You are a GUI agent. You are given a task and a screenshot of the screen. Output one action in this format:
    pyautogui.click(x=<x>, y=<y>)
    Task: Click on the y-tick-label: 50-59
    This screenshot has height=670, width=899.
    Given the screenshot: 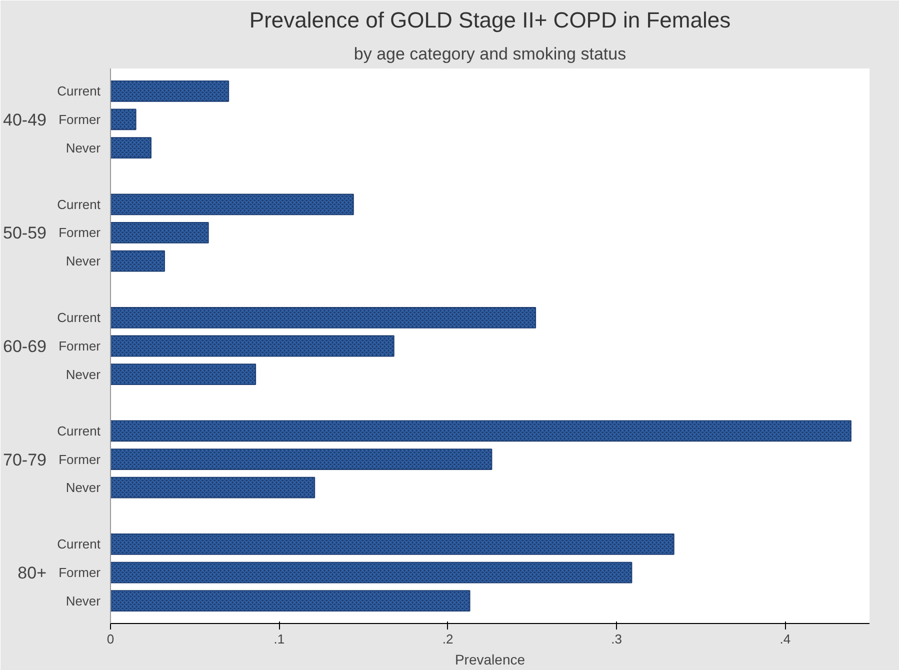 What is the action you would take?
    pyautogui.click(x=25, y=233)
    